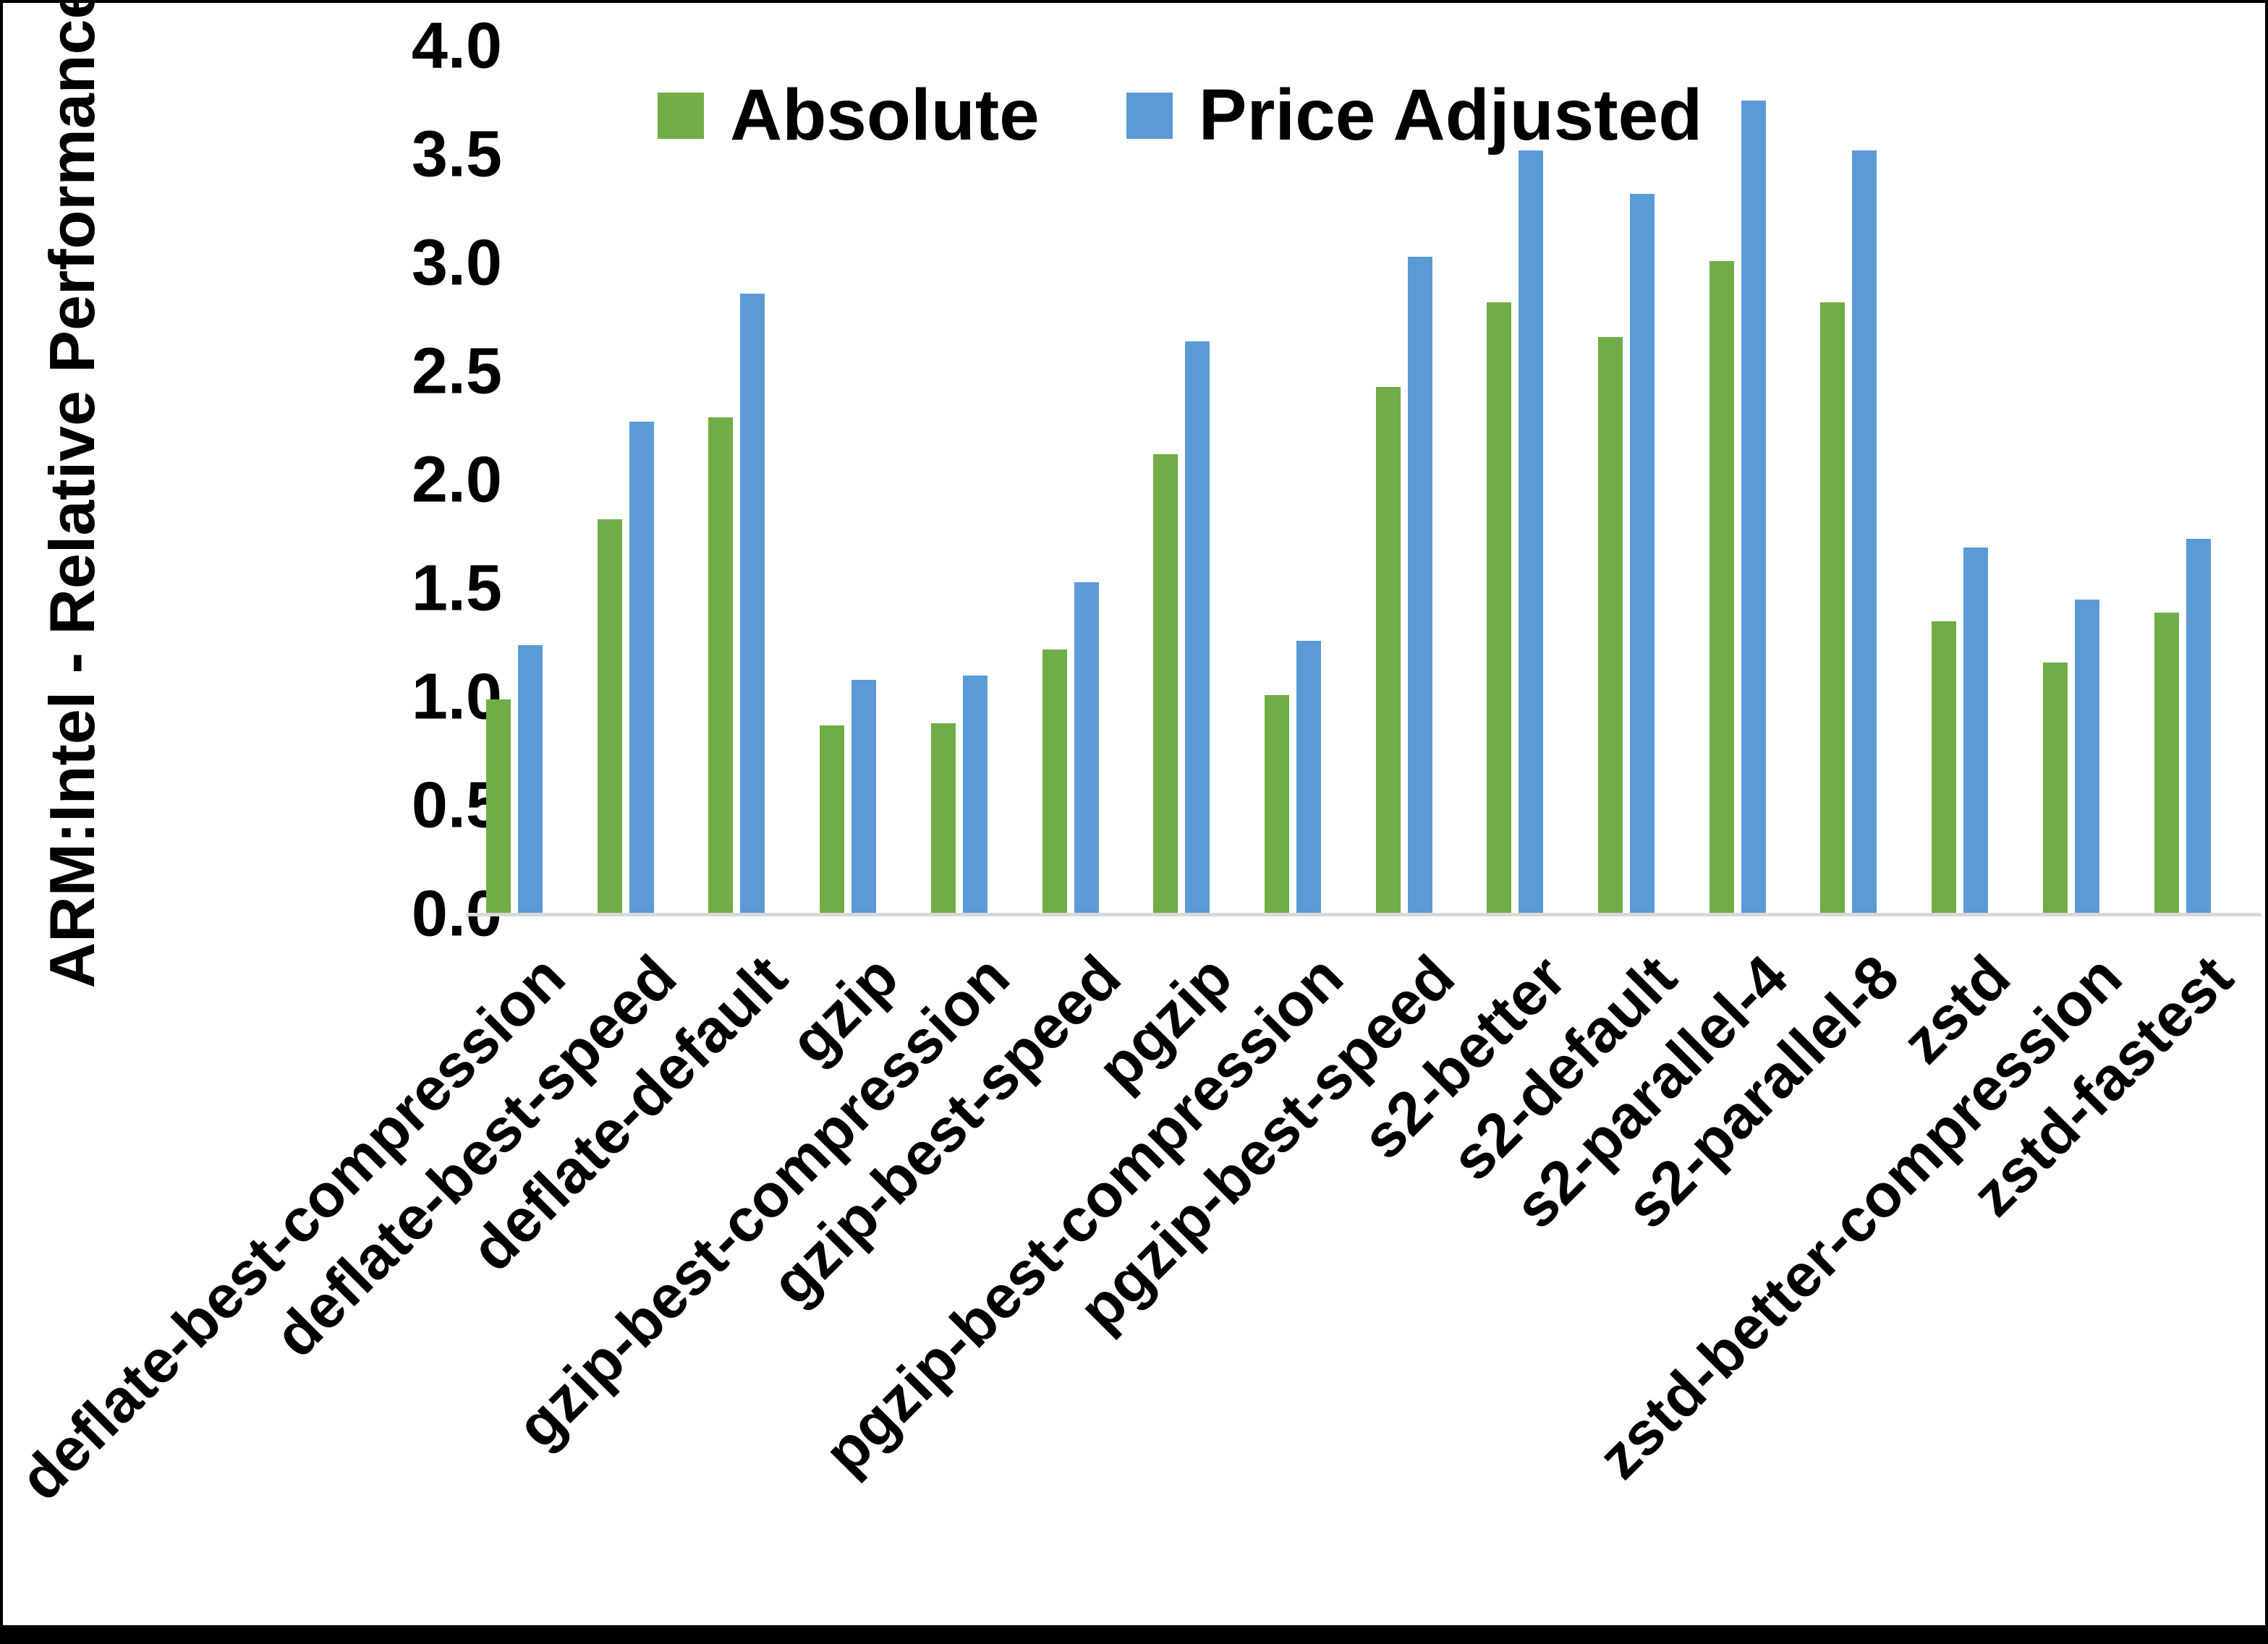  I want to click on bar-absolute-pgzip-best-compression, so click(1276, 804).